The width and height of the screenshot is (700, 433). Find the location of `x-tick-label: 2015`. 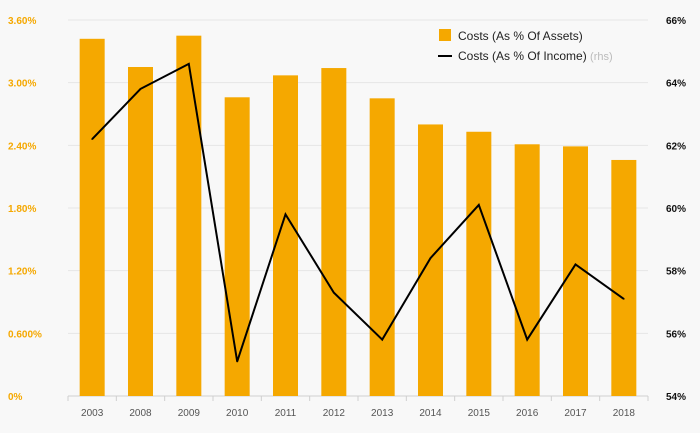

x-tick-label: 2015 is located at coordinates (479, 413).